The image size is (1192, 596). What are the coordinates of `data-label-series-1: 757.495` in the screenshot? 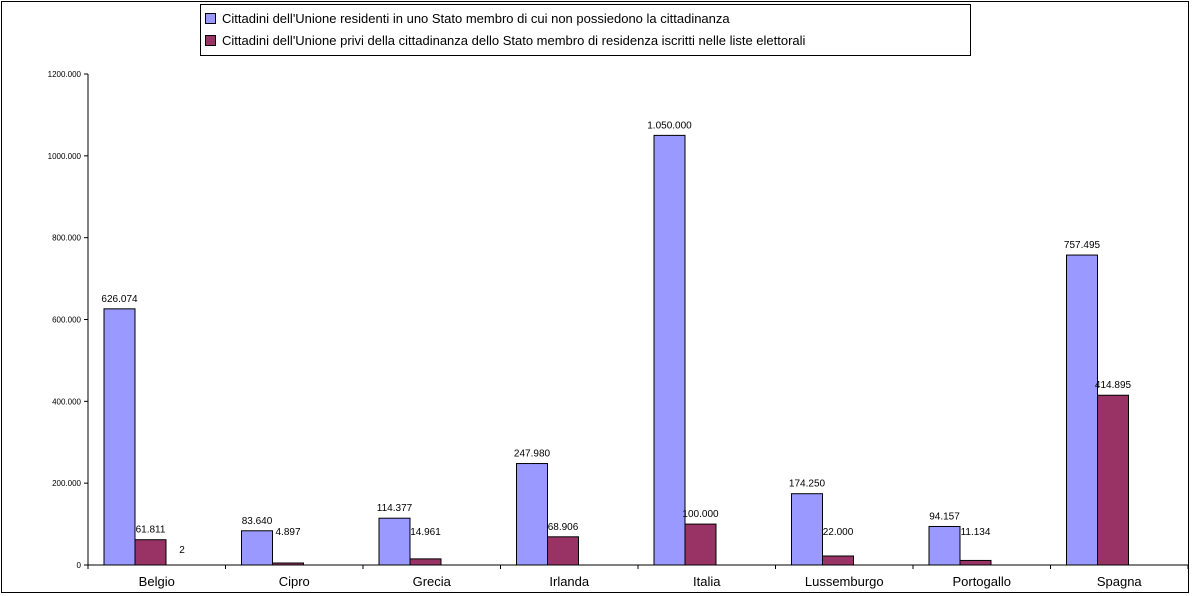 It's located at (1082, 245).